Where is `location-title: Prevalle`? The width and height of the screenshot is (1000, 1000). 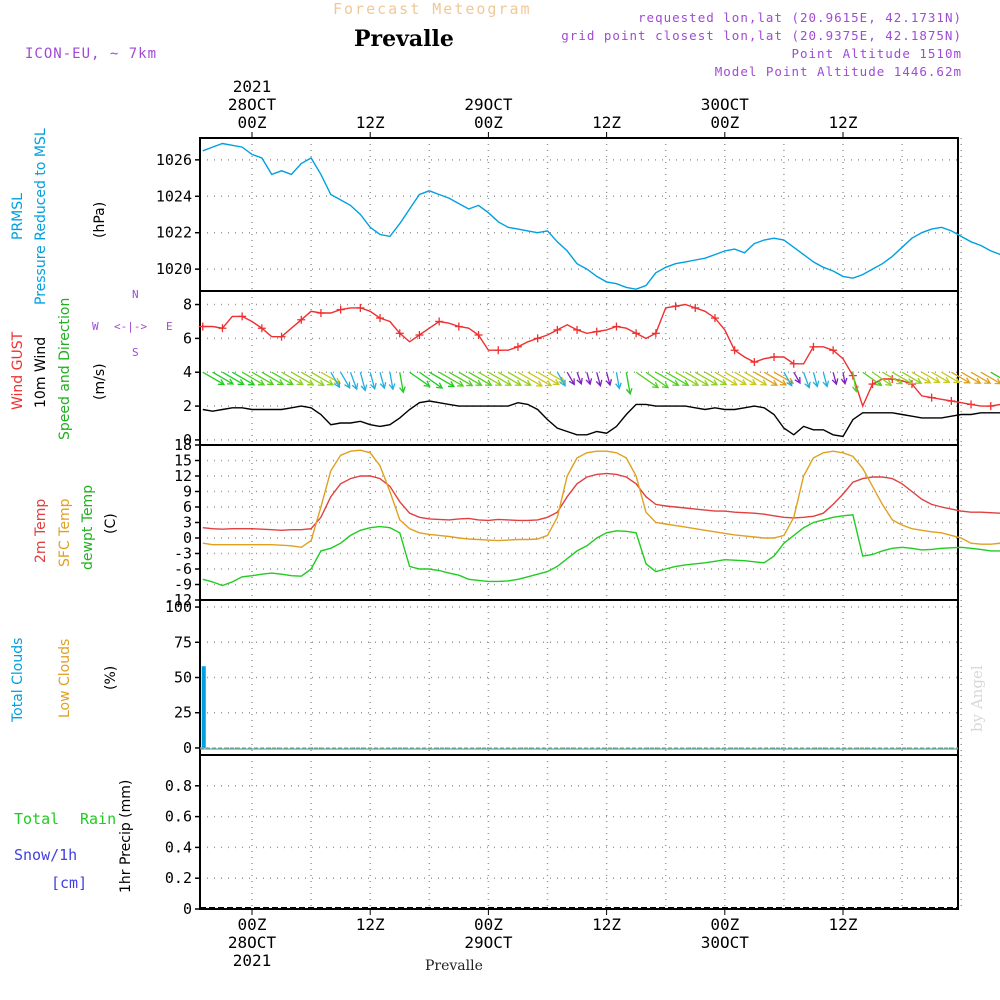
location-title: Prevalle is located at coordinates (404, 39).